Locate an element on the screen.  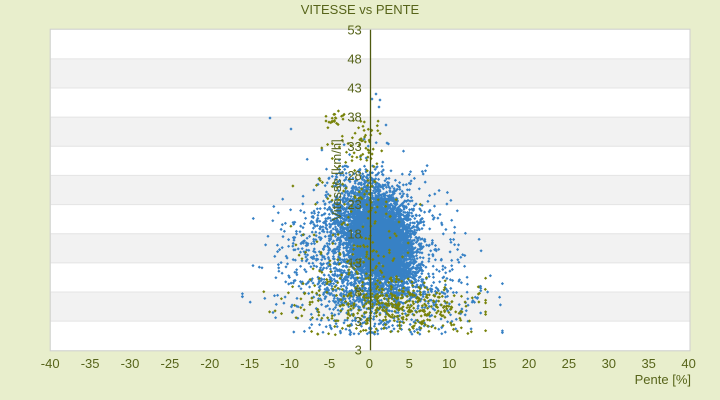
svg-text: 10 is located at coordinates (449, 363).